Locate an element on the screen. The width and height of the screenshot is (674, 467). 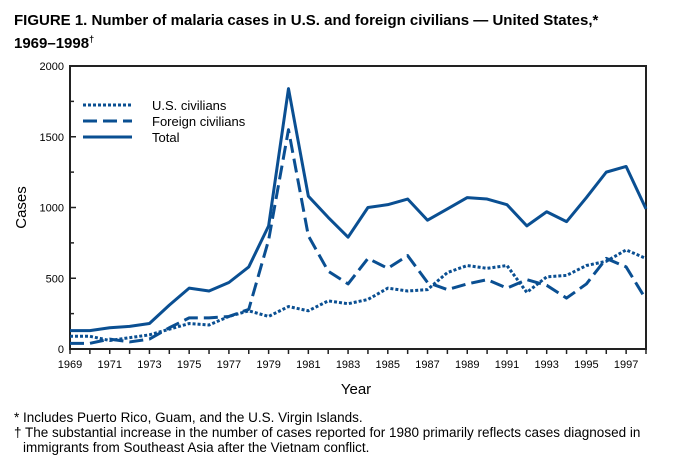
y-axis-label: Cases is located at coordinates (21, 207).